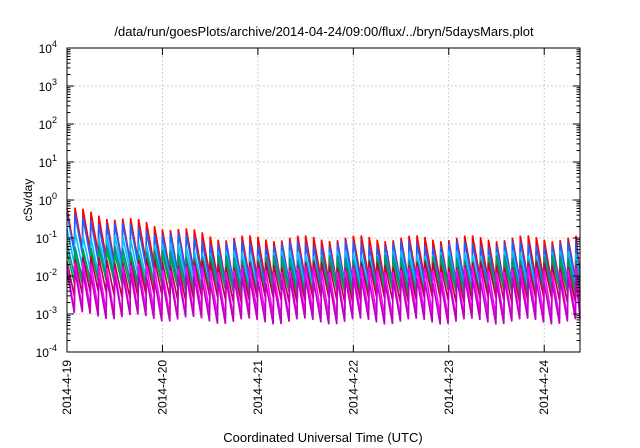 The width and height of the screenshot is (640, 448). What do you see at coordinates (449, 387) in the screenshot?
I see `x-tick-label: 2014-4-23` at bounding box center [449, 387].